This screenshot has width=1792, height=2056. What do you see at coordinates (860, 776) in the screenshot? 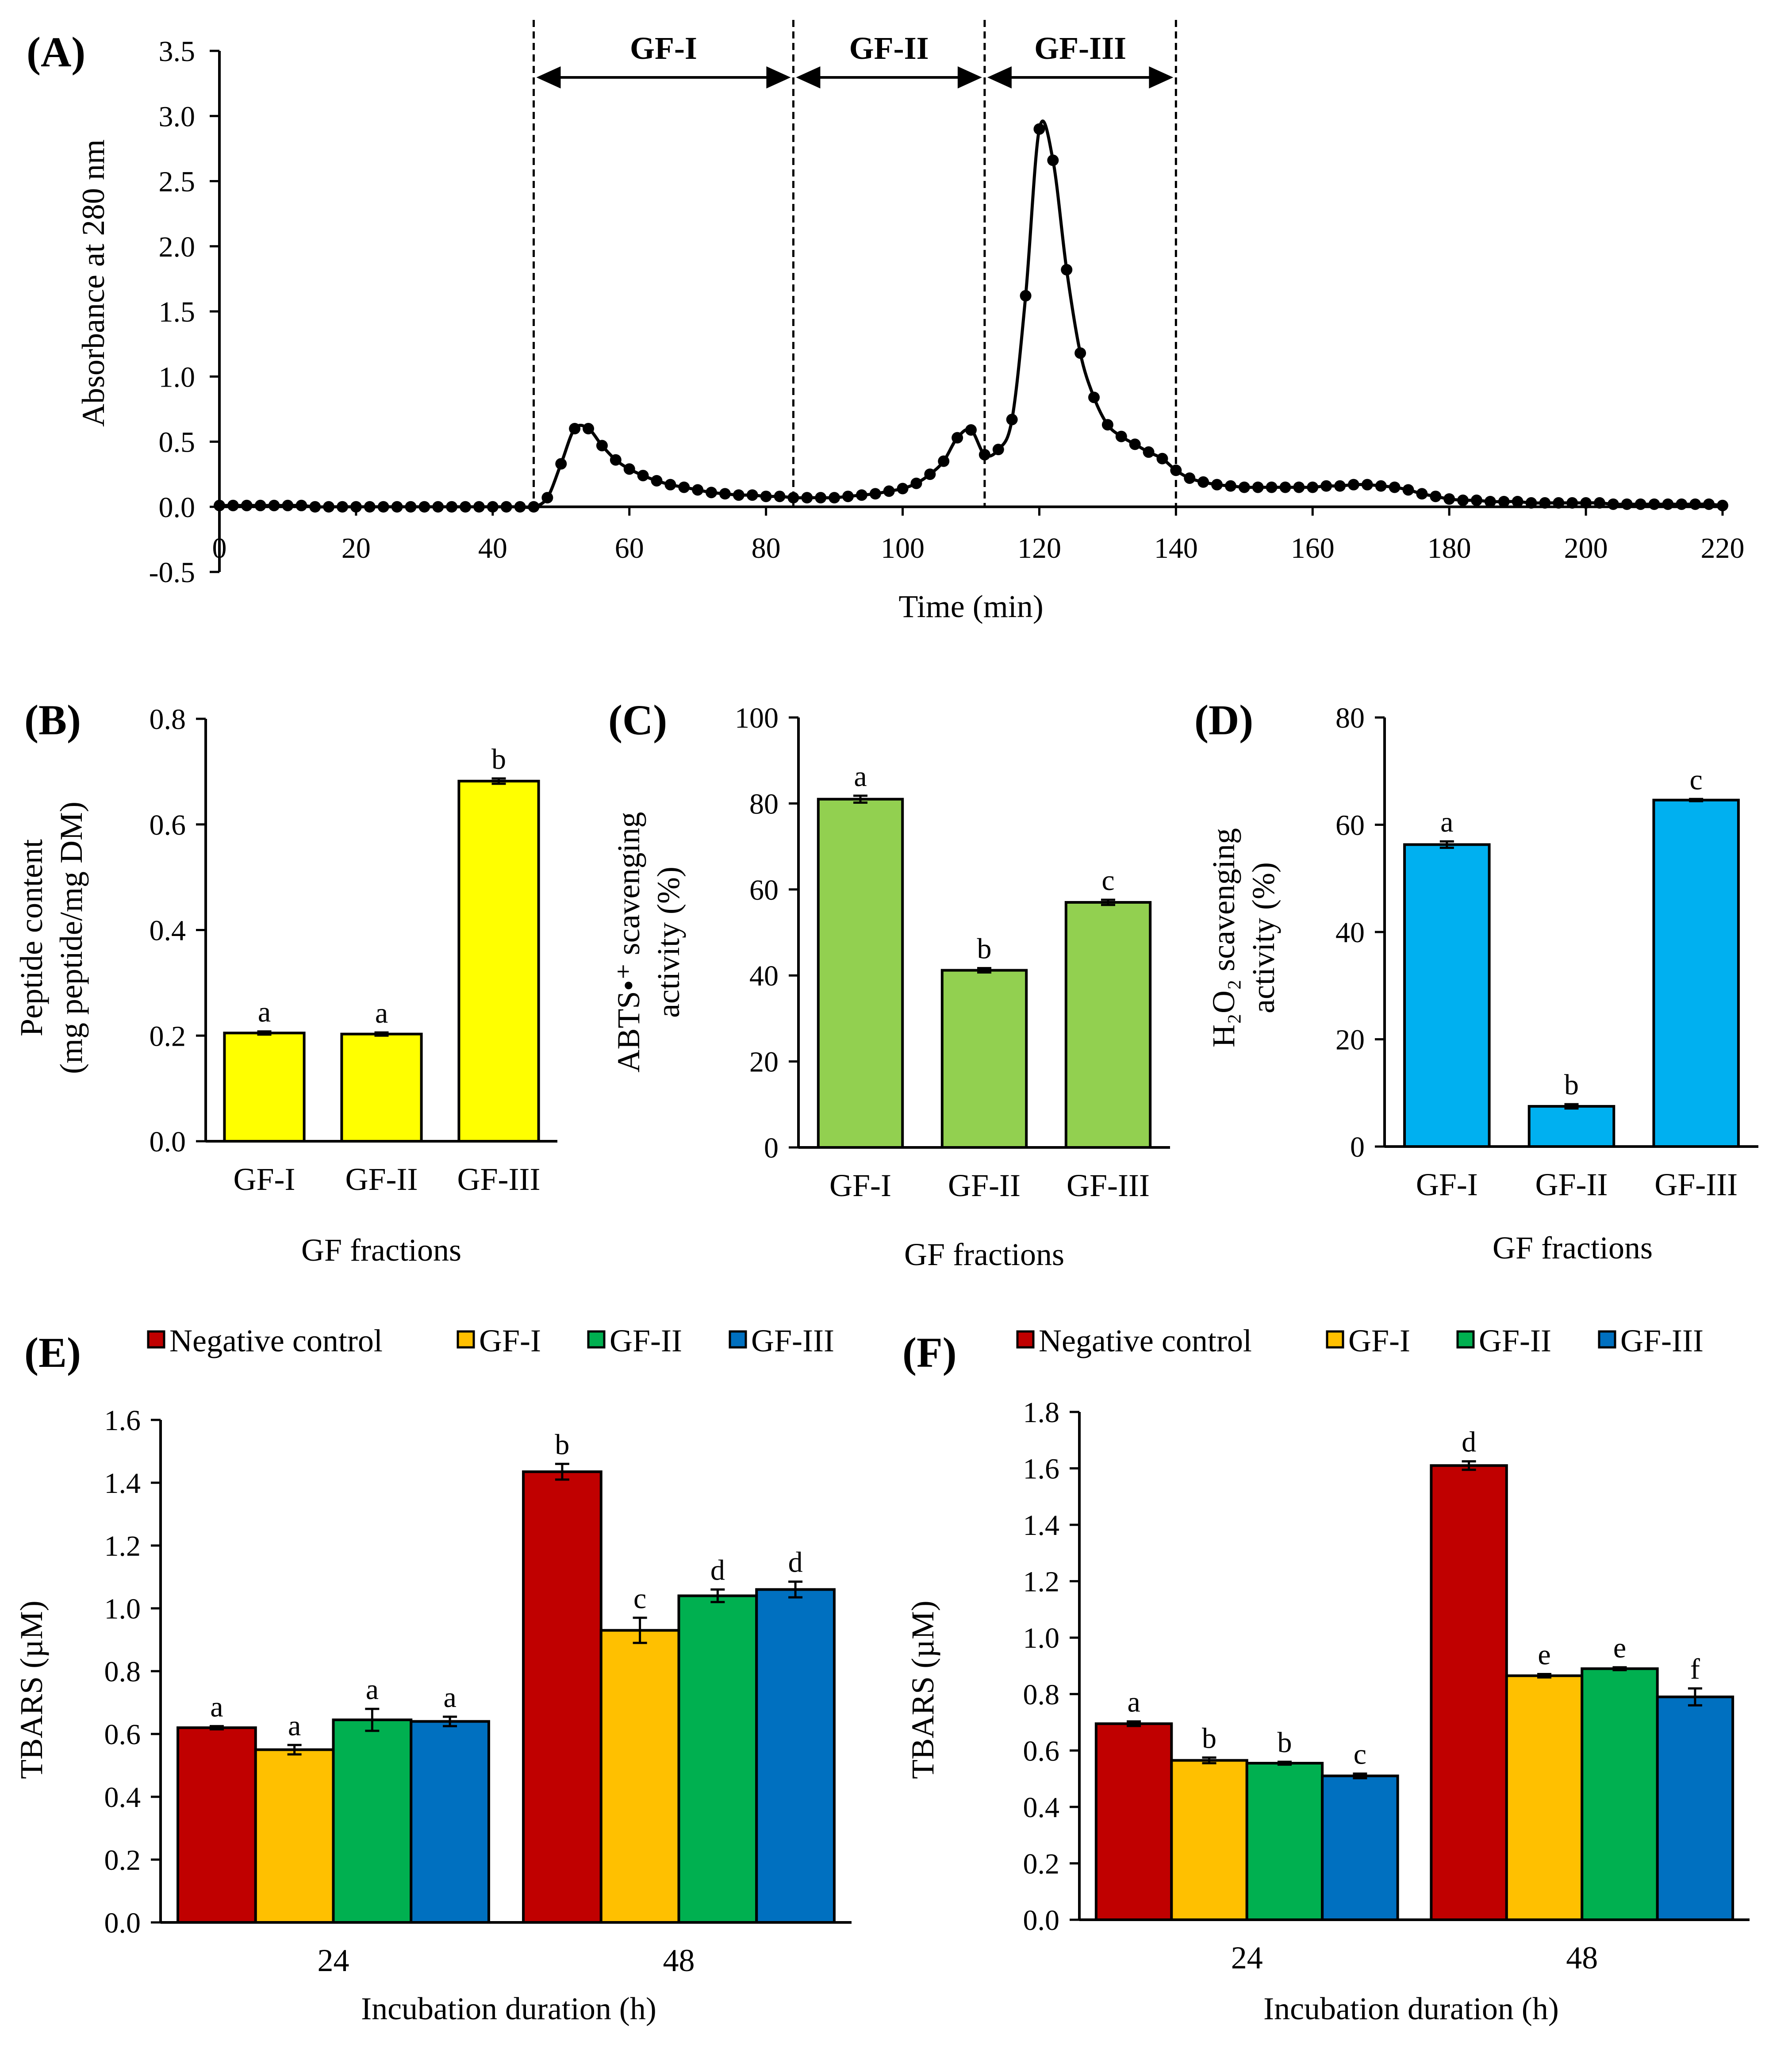
I see `panel-c-significance-label: a` at bounding box center [860, 776].